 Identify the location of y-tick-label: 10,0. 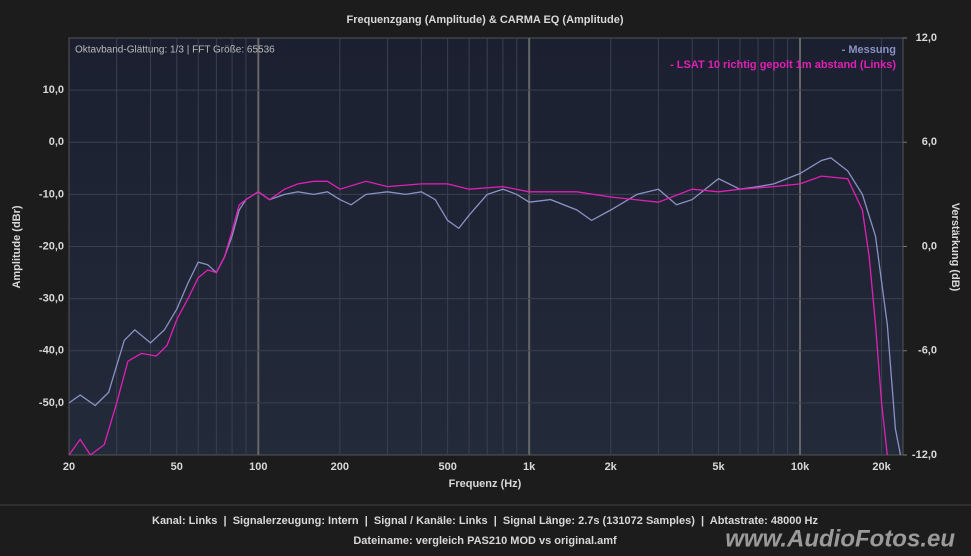
(53, 90).